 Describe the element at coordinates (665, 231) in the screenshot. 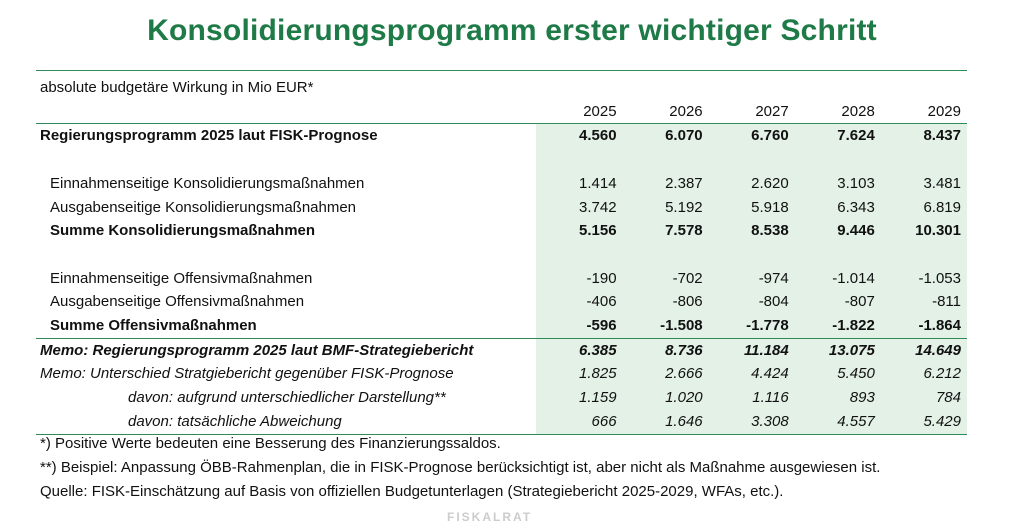

I see `cell-value: 7.578` at that location.